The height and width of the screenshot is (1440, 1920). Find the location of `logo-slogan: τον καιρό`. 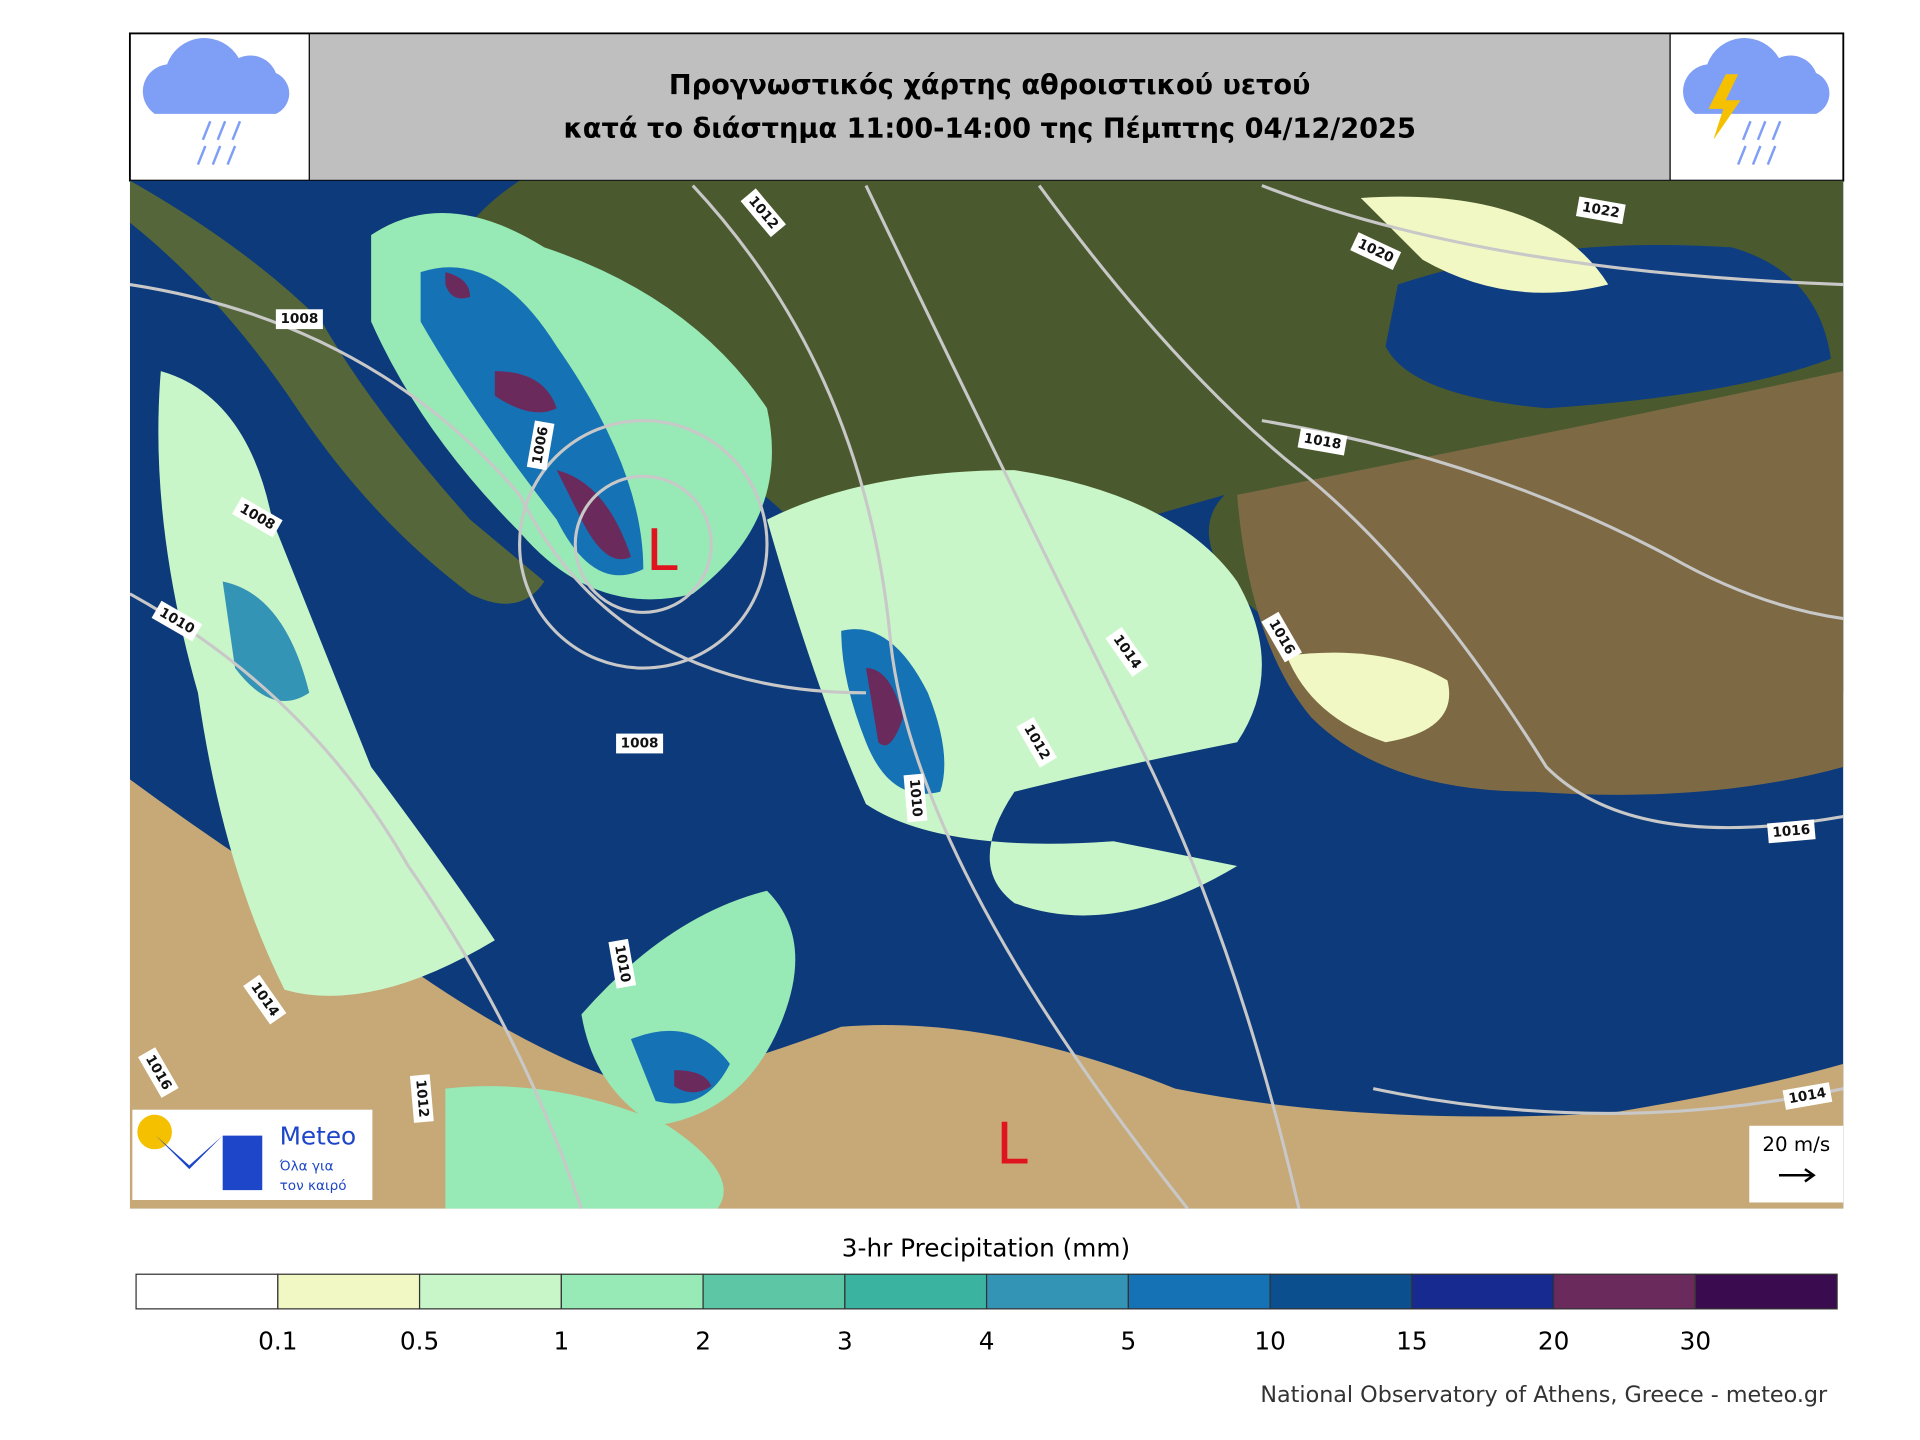

logo-slogan: τον καιρό is located at coordinates (313, 1186).